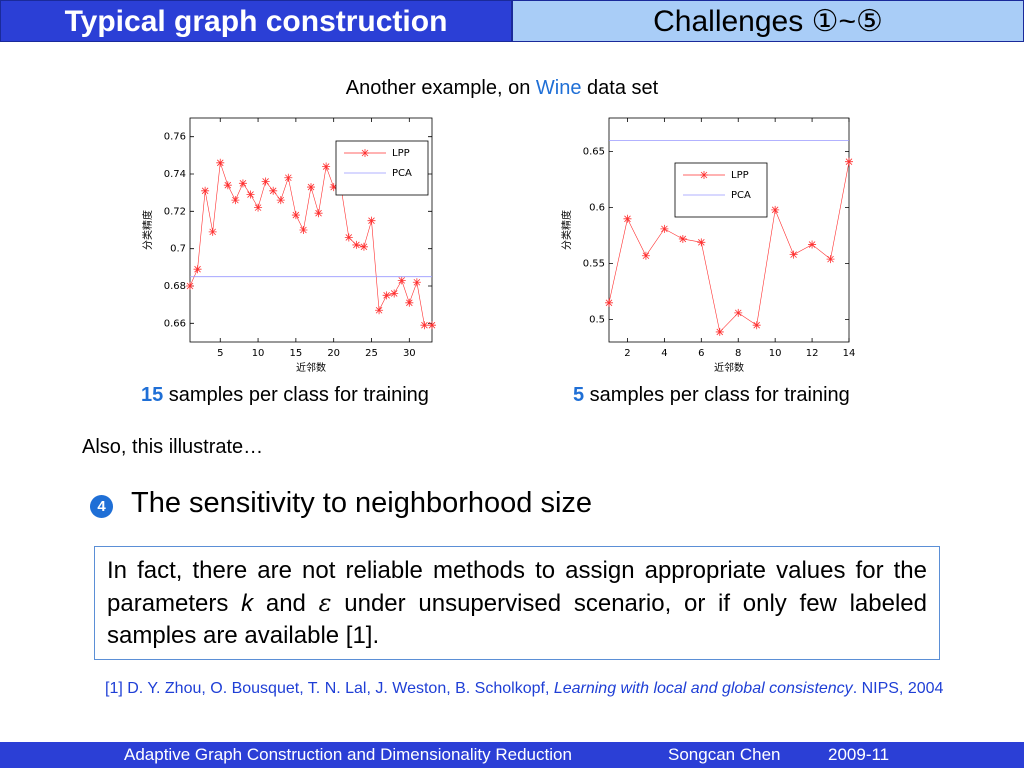 This screenshot has width=1024, height=768. What do you see at coordinates (286, 603) in the screenshot?
I see `box-text: and` at bounding box center [286, 603].